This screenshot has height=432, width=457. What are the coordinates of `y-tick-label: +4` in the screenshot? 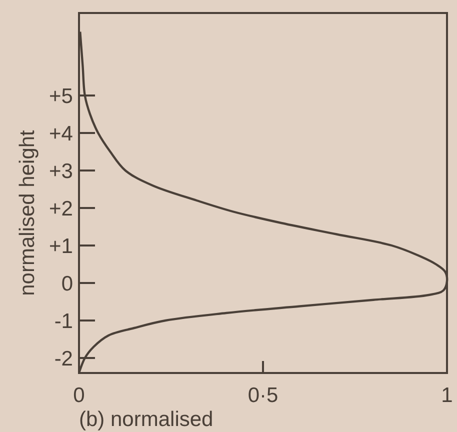 It's located at (61, 134).